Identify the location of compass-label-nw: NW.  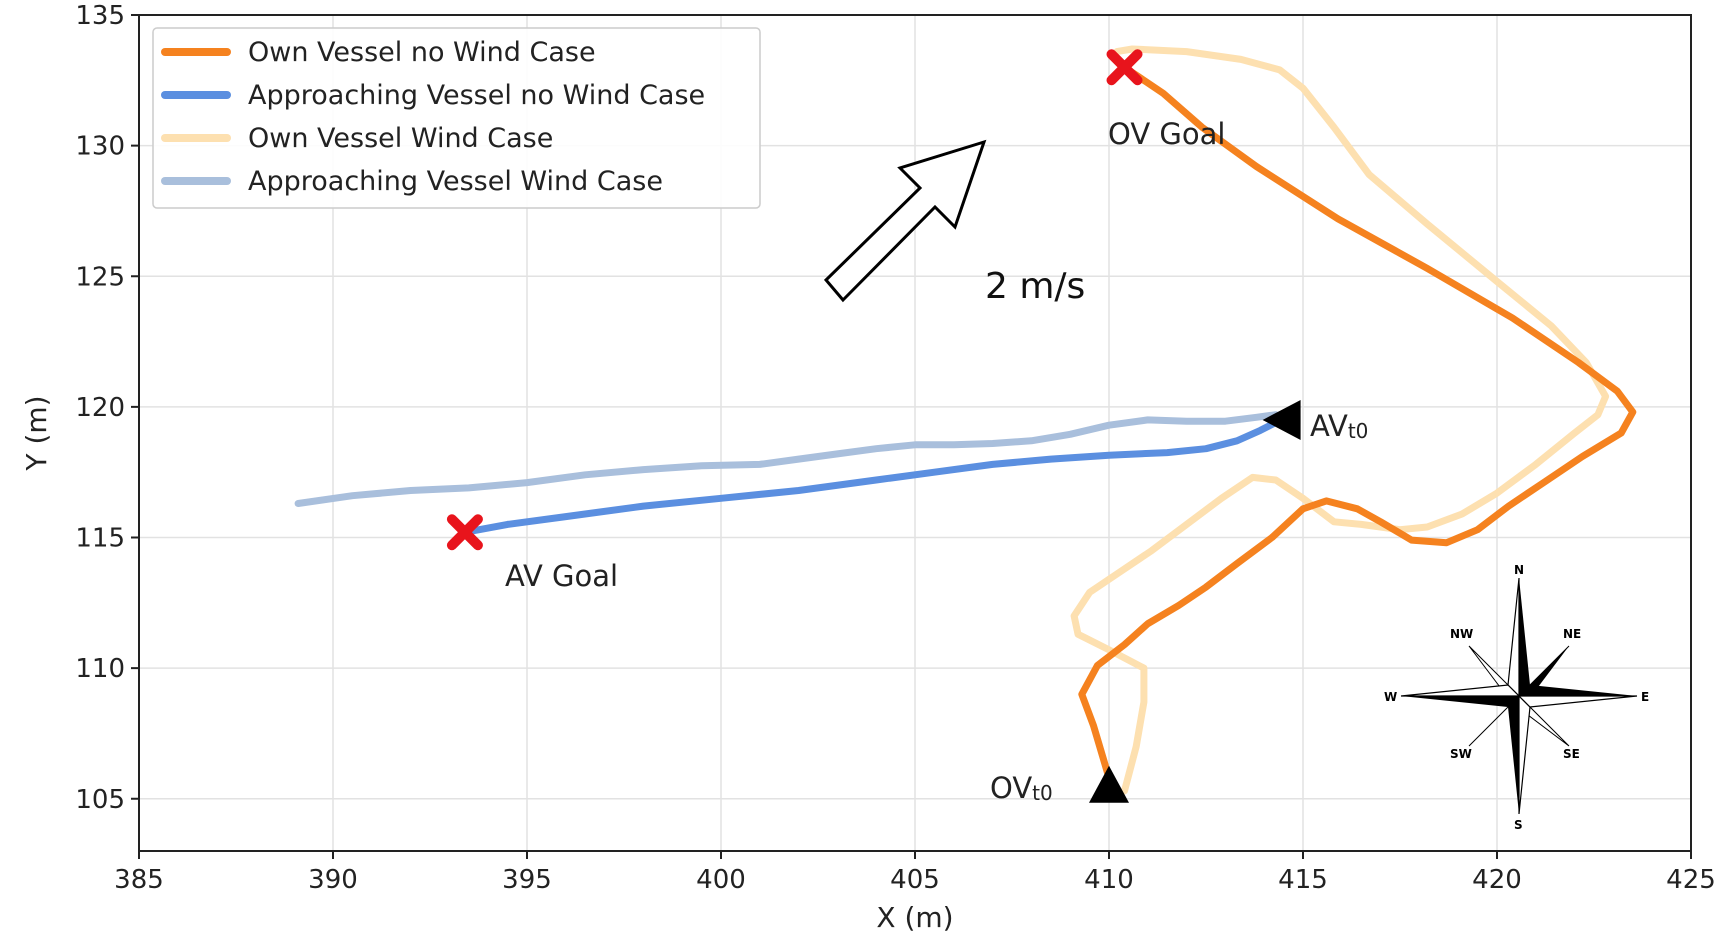
(1461, 634).